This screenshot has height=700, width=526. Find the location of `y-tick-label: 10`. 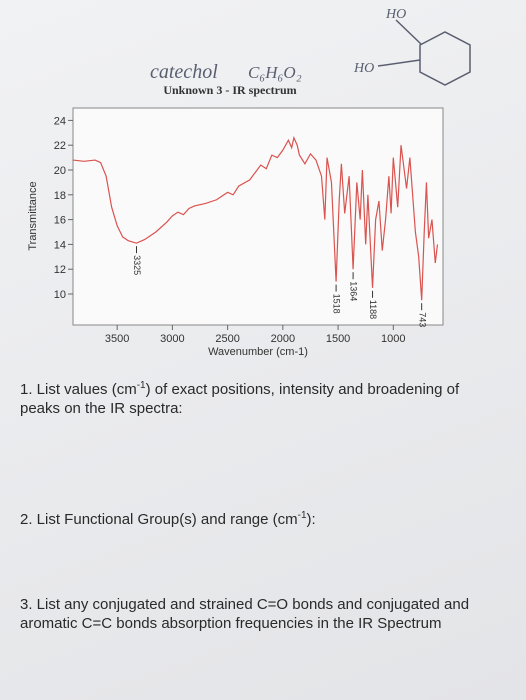

y-tick-label: 10 is located at coordinates (60, 295).